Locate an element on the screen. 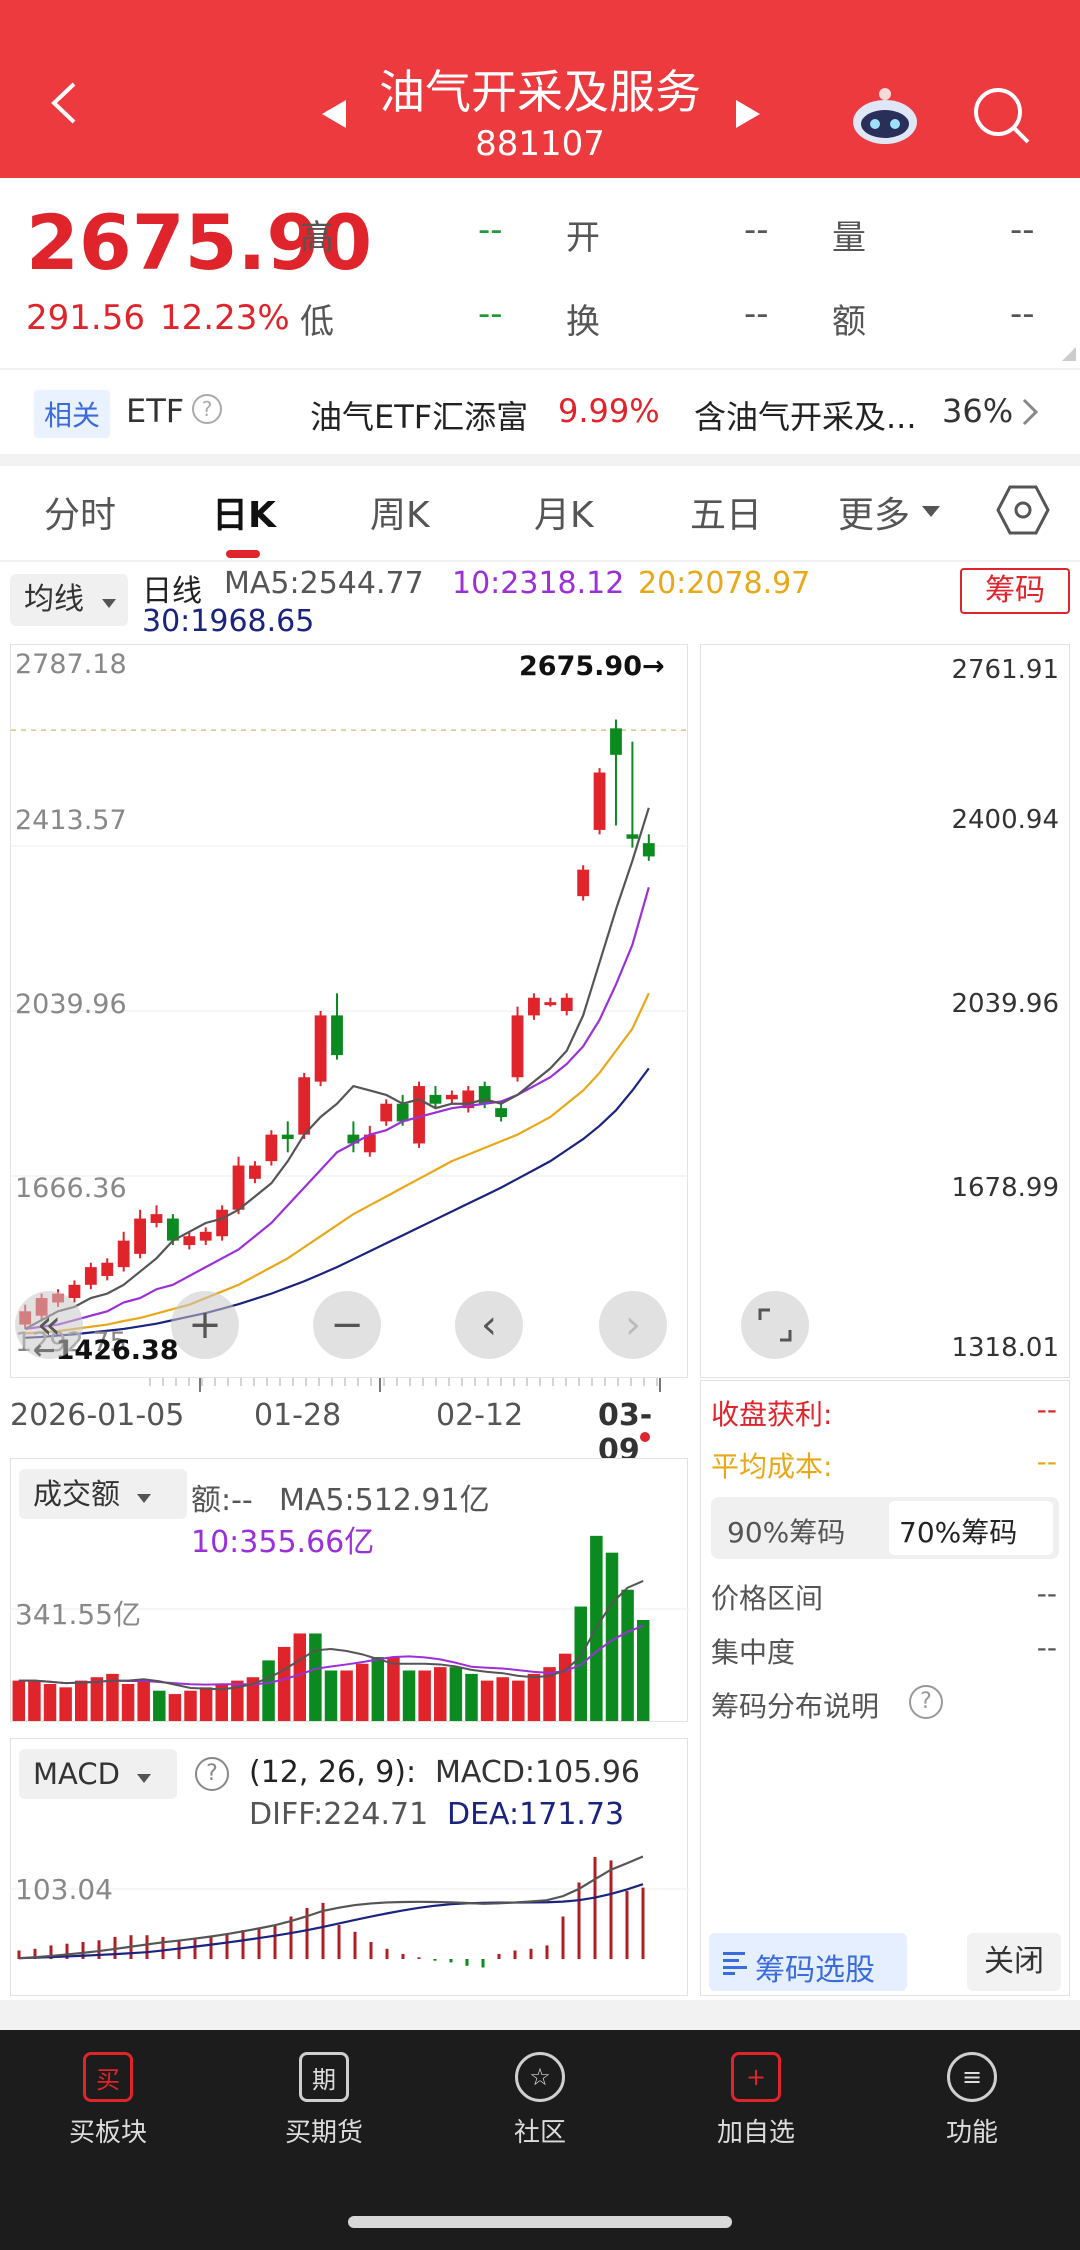 Image resolution: width=1080 pixels, height=2250 pixels. right-triangle-icon is located at coordinates (748, 116).